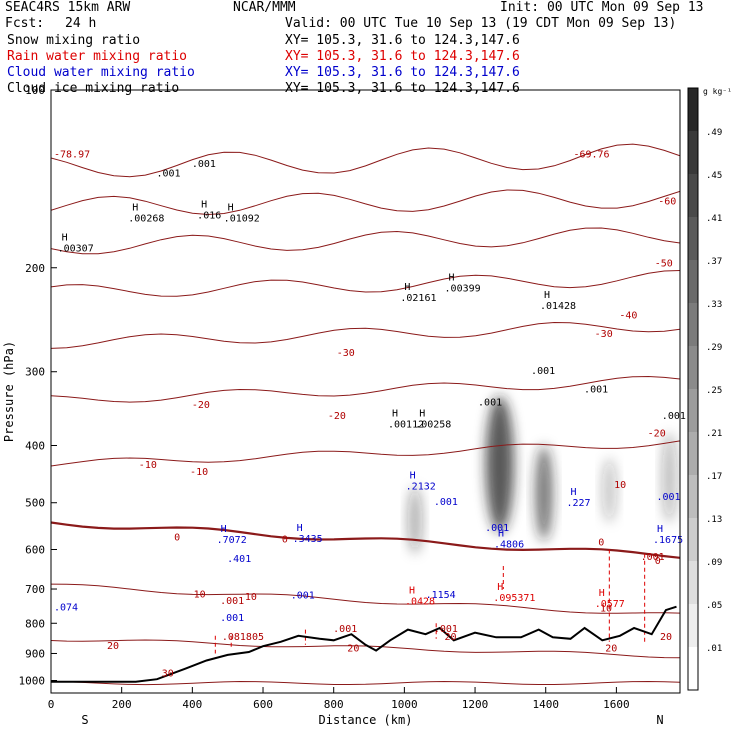 The width and height of the screenshot is (740, 740). Describe the element at coordinates (406, 424) in the screenshot. I see `max-label-value-7: .00112` at that location.